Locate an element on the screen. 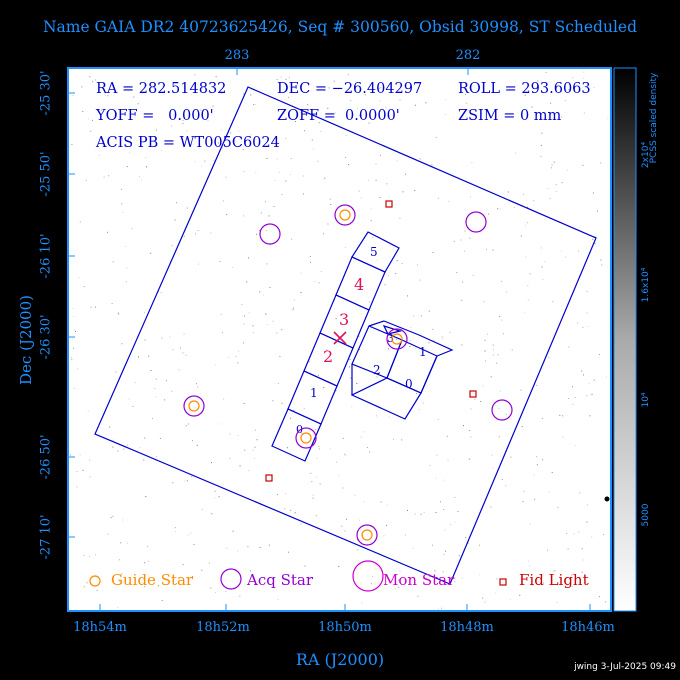  legend-acq-label: Acq Star is located at coordinates (280, 580).